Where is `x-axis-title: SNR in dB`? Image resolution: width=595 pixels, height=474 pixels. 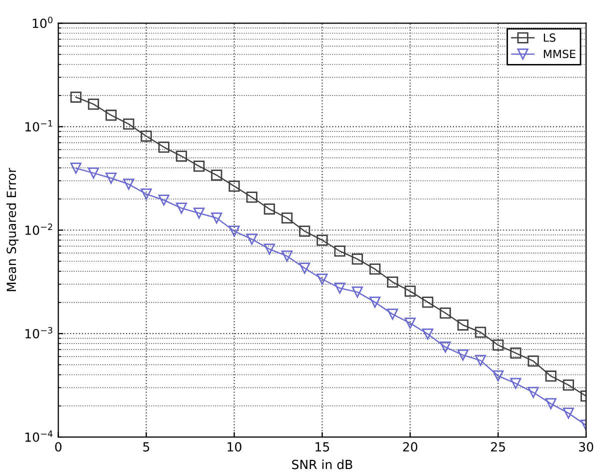
x-axis-title: SNR in dB is located at coordinates (322, 465).